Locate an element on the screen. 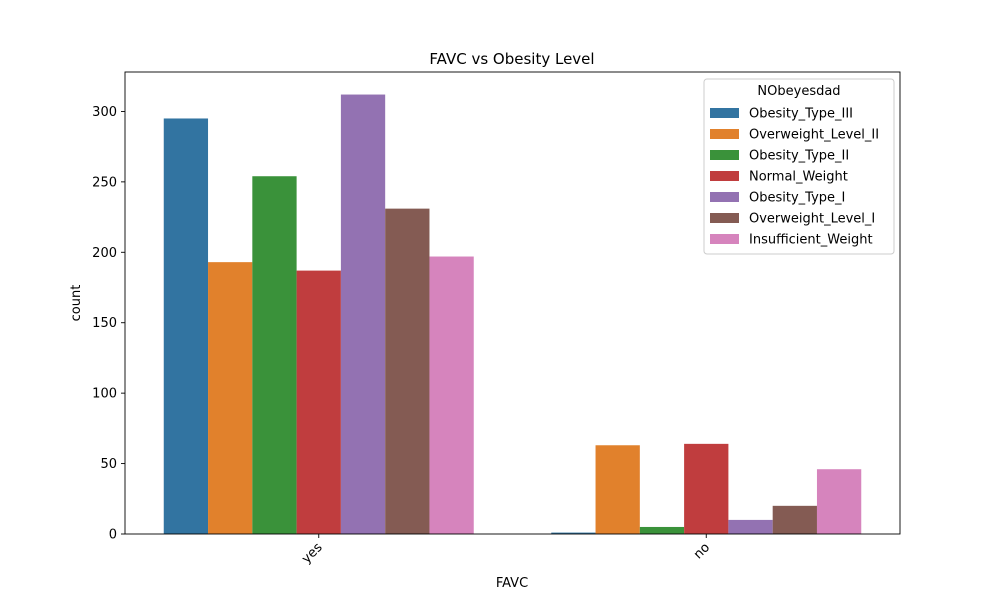  legend-label: Obesity_Type_II is located at coordinates (799, 156).